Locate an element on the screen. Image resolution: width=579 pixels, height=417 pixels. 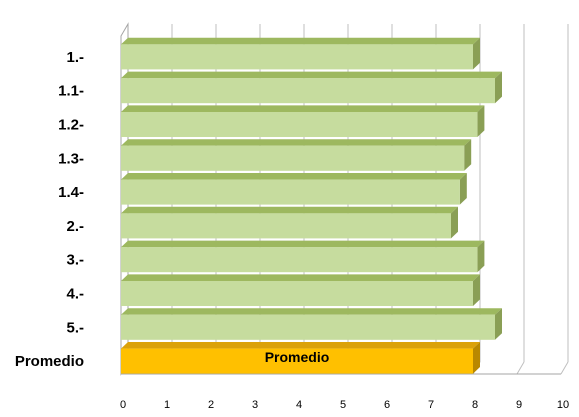
x-tick-label-3: 3 is located at coordinates (255, 405).